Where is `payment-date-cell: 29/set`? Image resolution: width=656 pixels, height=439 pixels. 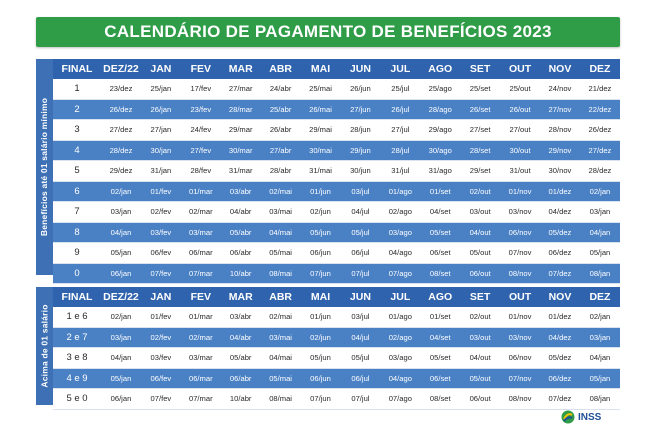 payment-date-cell: 29/set is located at coordinates (480, 171).